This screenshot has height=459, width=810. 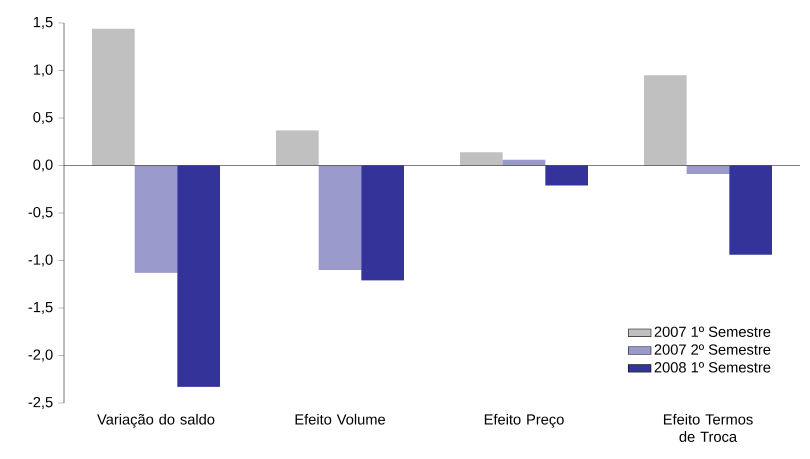 What do you see at coordinates (712, 349) in the screenshot?
I see `legend-label: 2007 2º Semestre` at bounding box center [712, 349].